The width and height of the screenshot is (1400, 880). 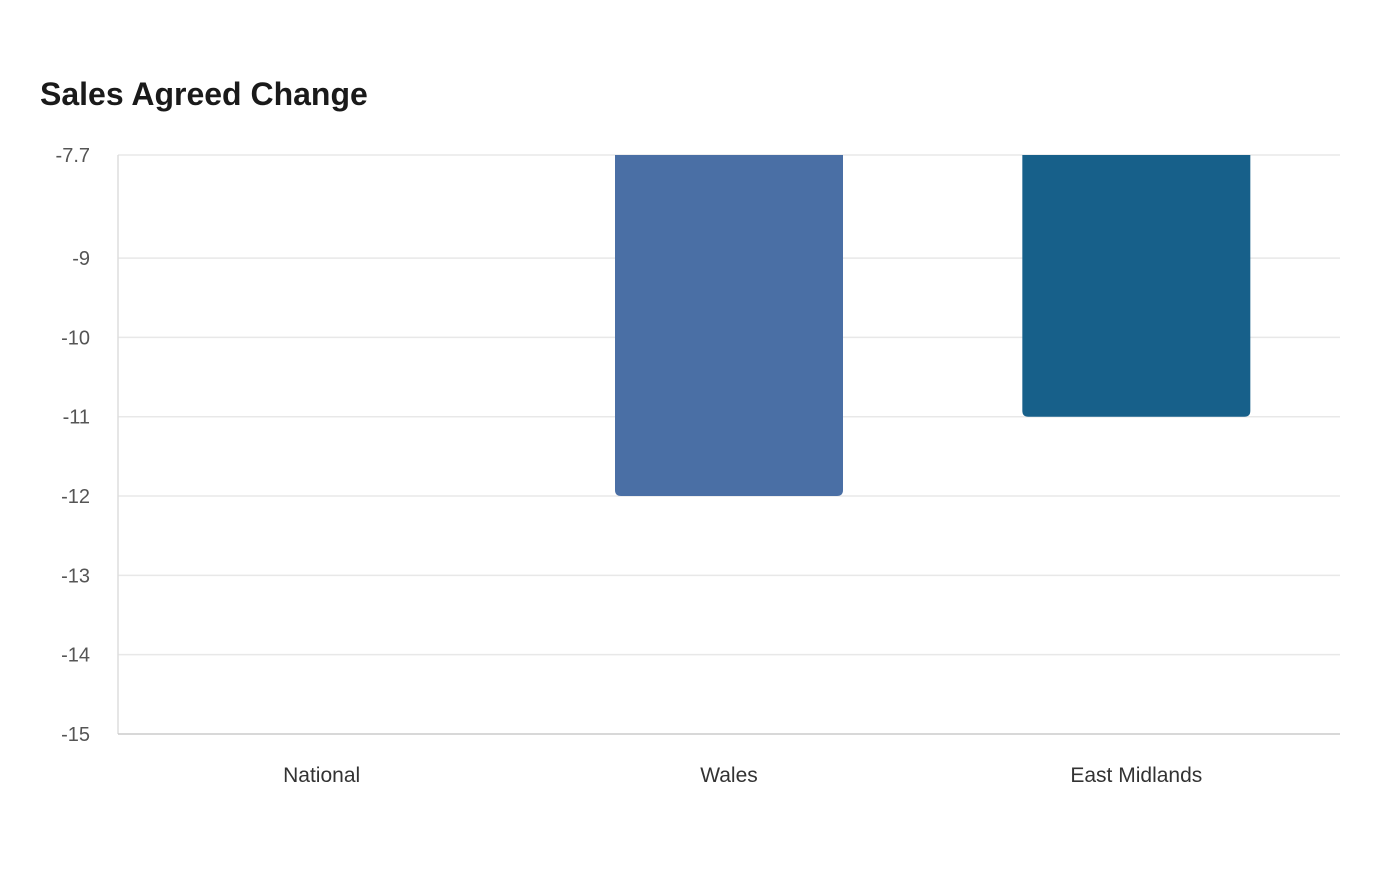 What do you see at coordinates (81, 259) in the screenshot?
I see `y-tick-label: -9` at bounding box center [81, 259].